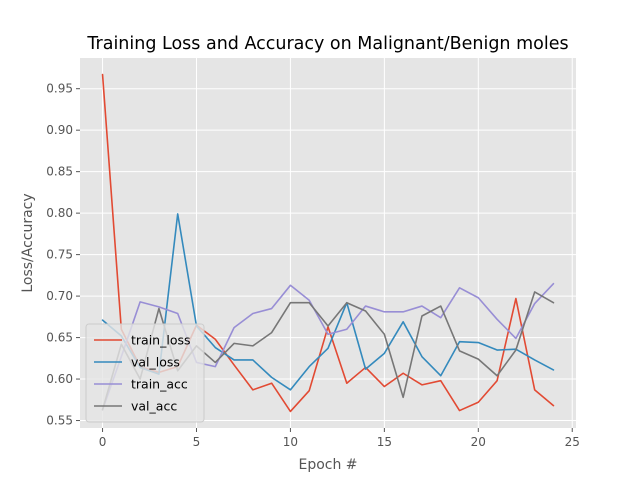 The width and height of the screenshot is (640, 480). Describe the element at coordinates (327, 465) in the screenshot. I see `x-axis-label: Epoch #` at that location.